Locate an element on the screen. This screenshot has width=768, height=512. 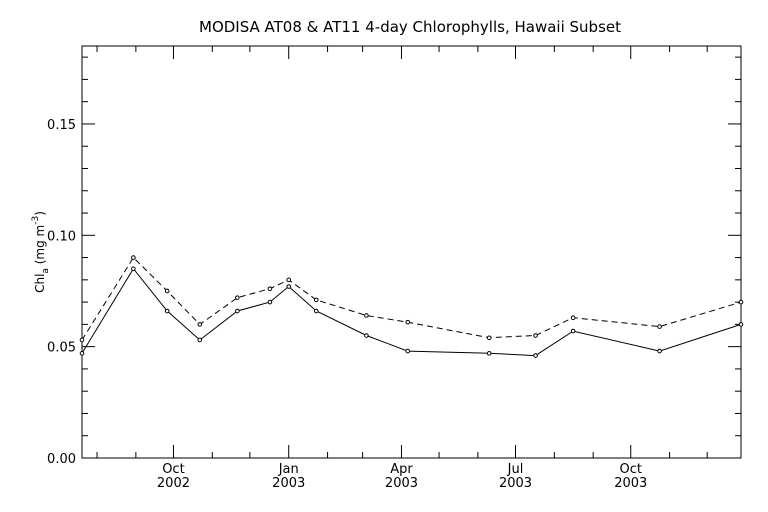
y-tick-label: 0.00 is located at coordinates (61, 459).